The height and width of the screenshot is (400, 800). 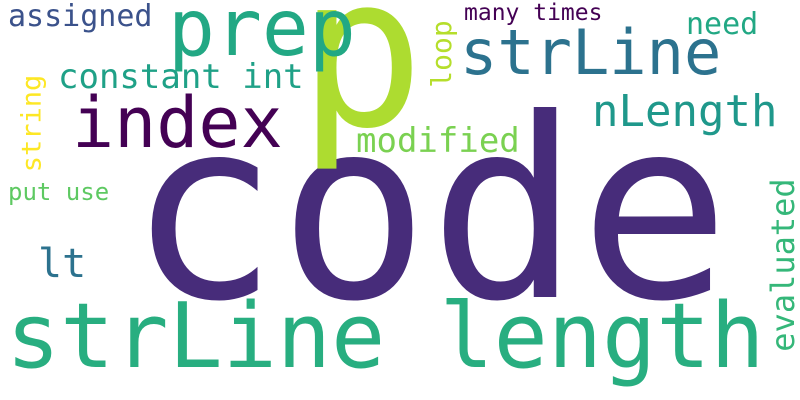 What do you see at coordinates (685, 111) in the screenshot?
I see `word-nlength: nLength` at bounding box center [685, 111].